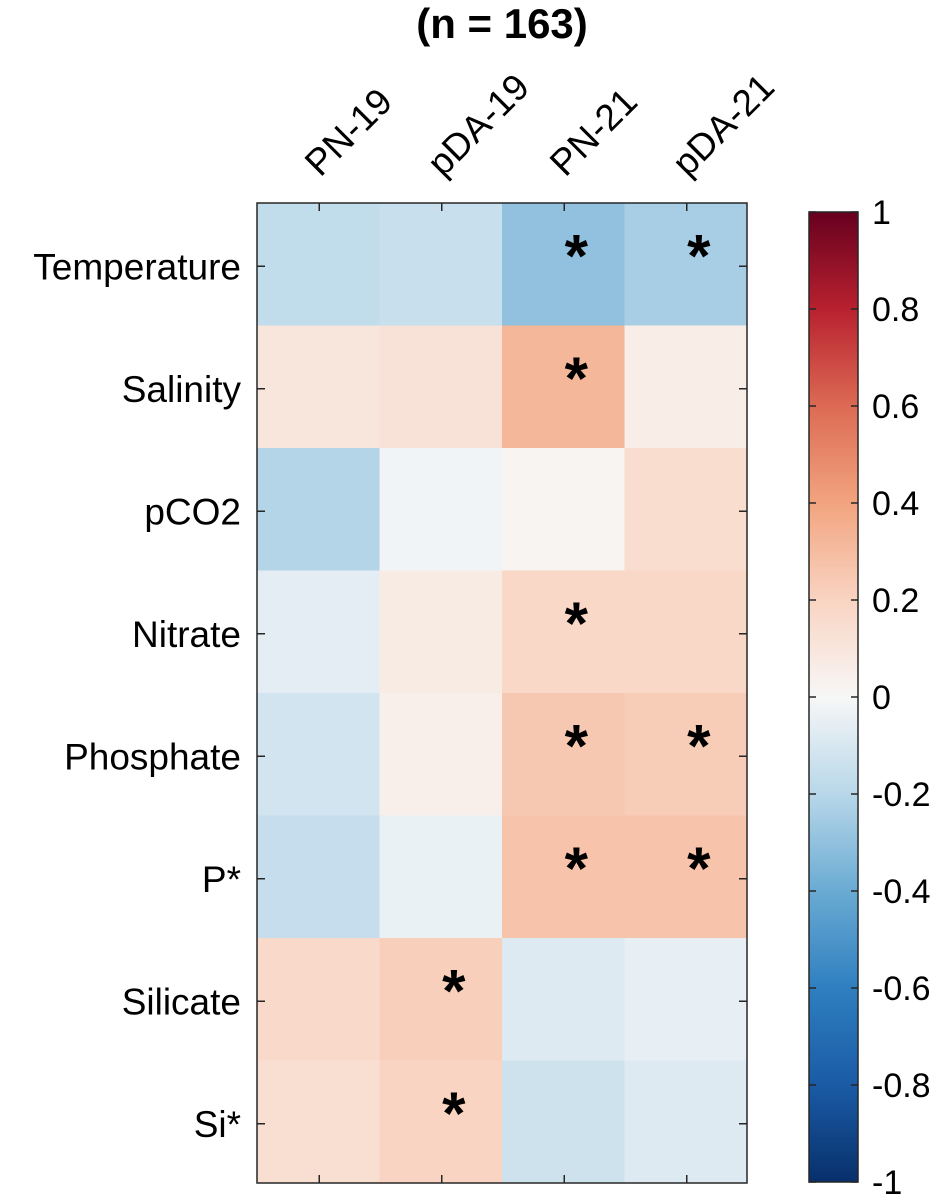  Describe the element at coordinates (502, 23) in the screenshot. I see `chart-title: (n = 163)` at that location.